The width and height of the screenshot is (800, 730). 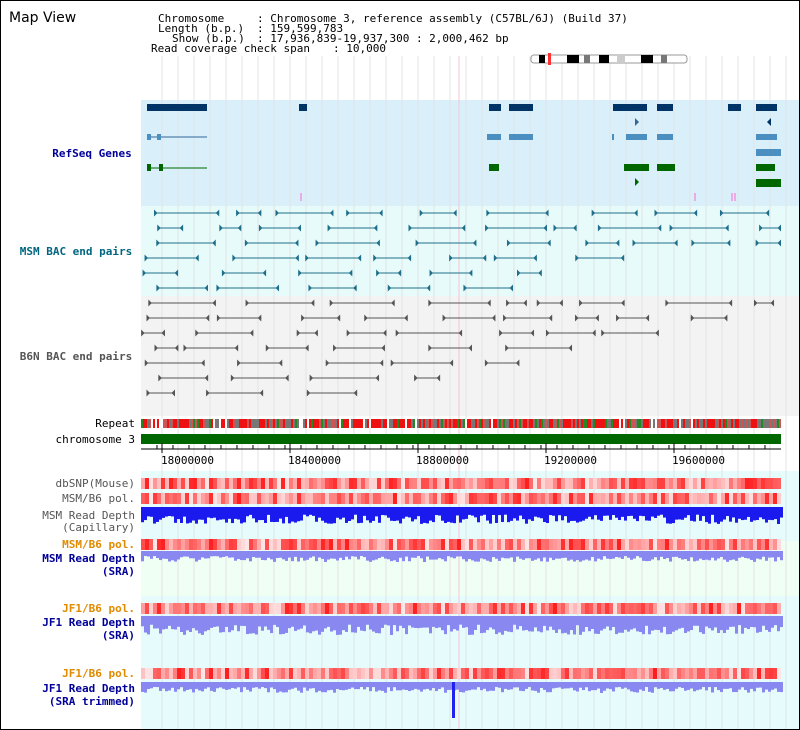 What do you see at coordinates (76, 251) in the screenshot?
I see `track-label-msm-bac: MSM BAC end pairs` at bounding box center [76, 251].